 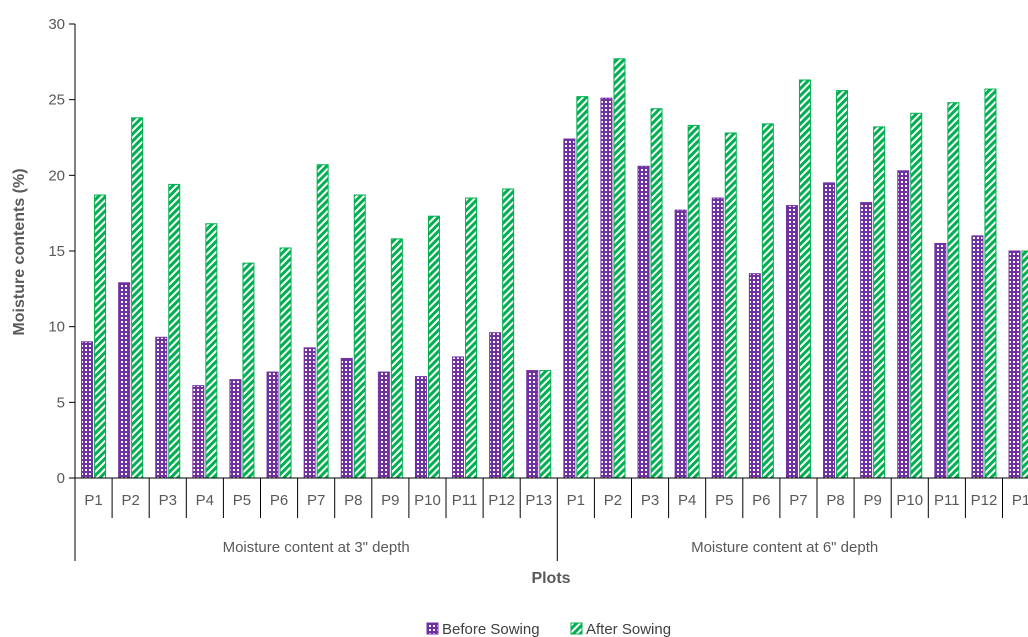 I want to click on y-tick-label: 5, so click(x=61, y=402).